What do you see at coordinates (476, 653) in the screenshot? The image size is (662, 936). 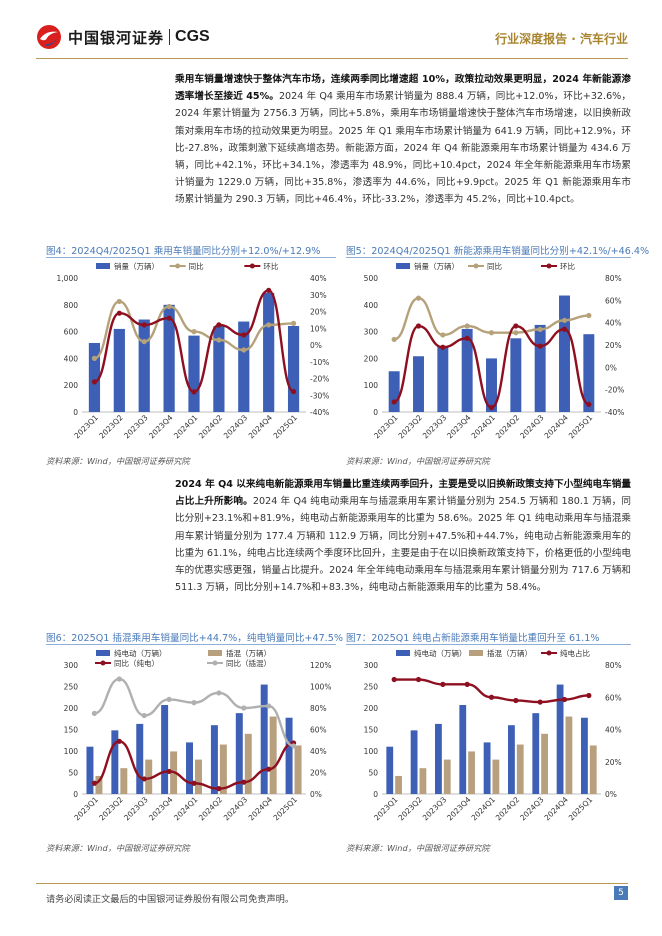 I see `legend-swatch` at bounding box center [476, 653].